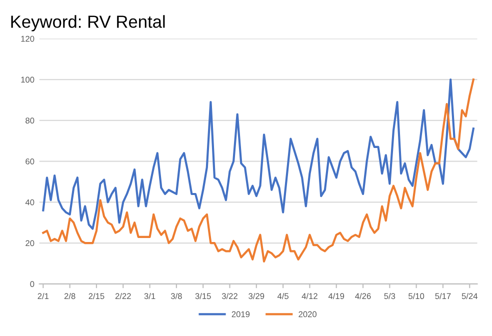  I want to click on chart-title: Keyword: RV Rental, so click(88, 23).